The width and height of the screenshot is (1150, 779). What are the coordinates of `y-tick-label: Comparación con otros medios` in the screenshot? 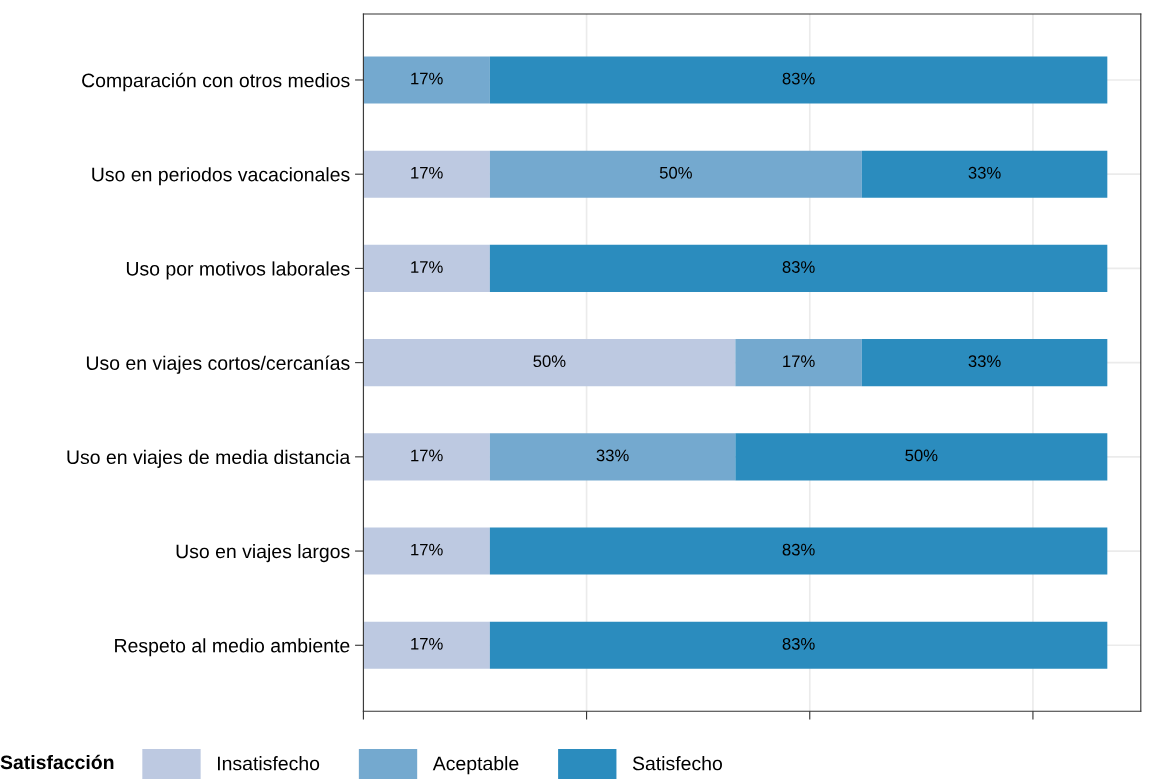 It's located at (216, 82).